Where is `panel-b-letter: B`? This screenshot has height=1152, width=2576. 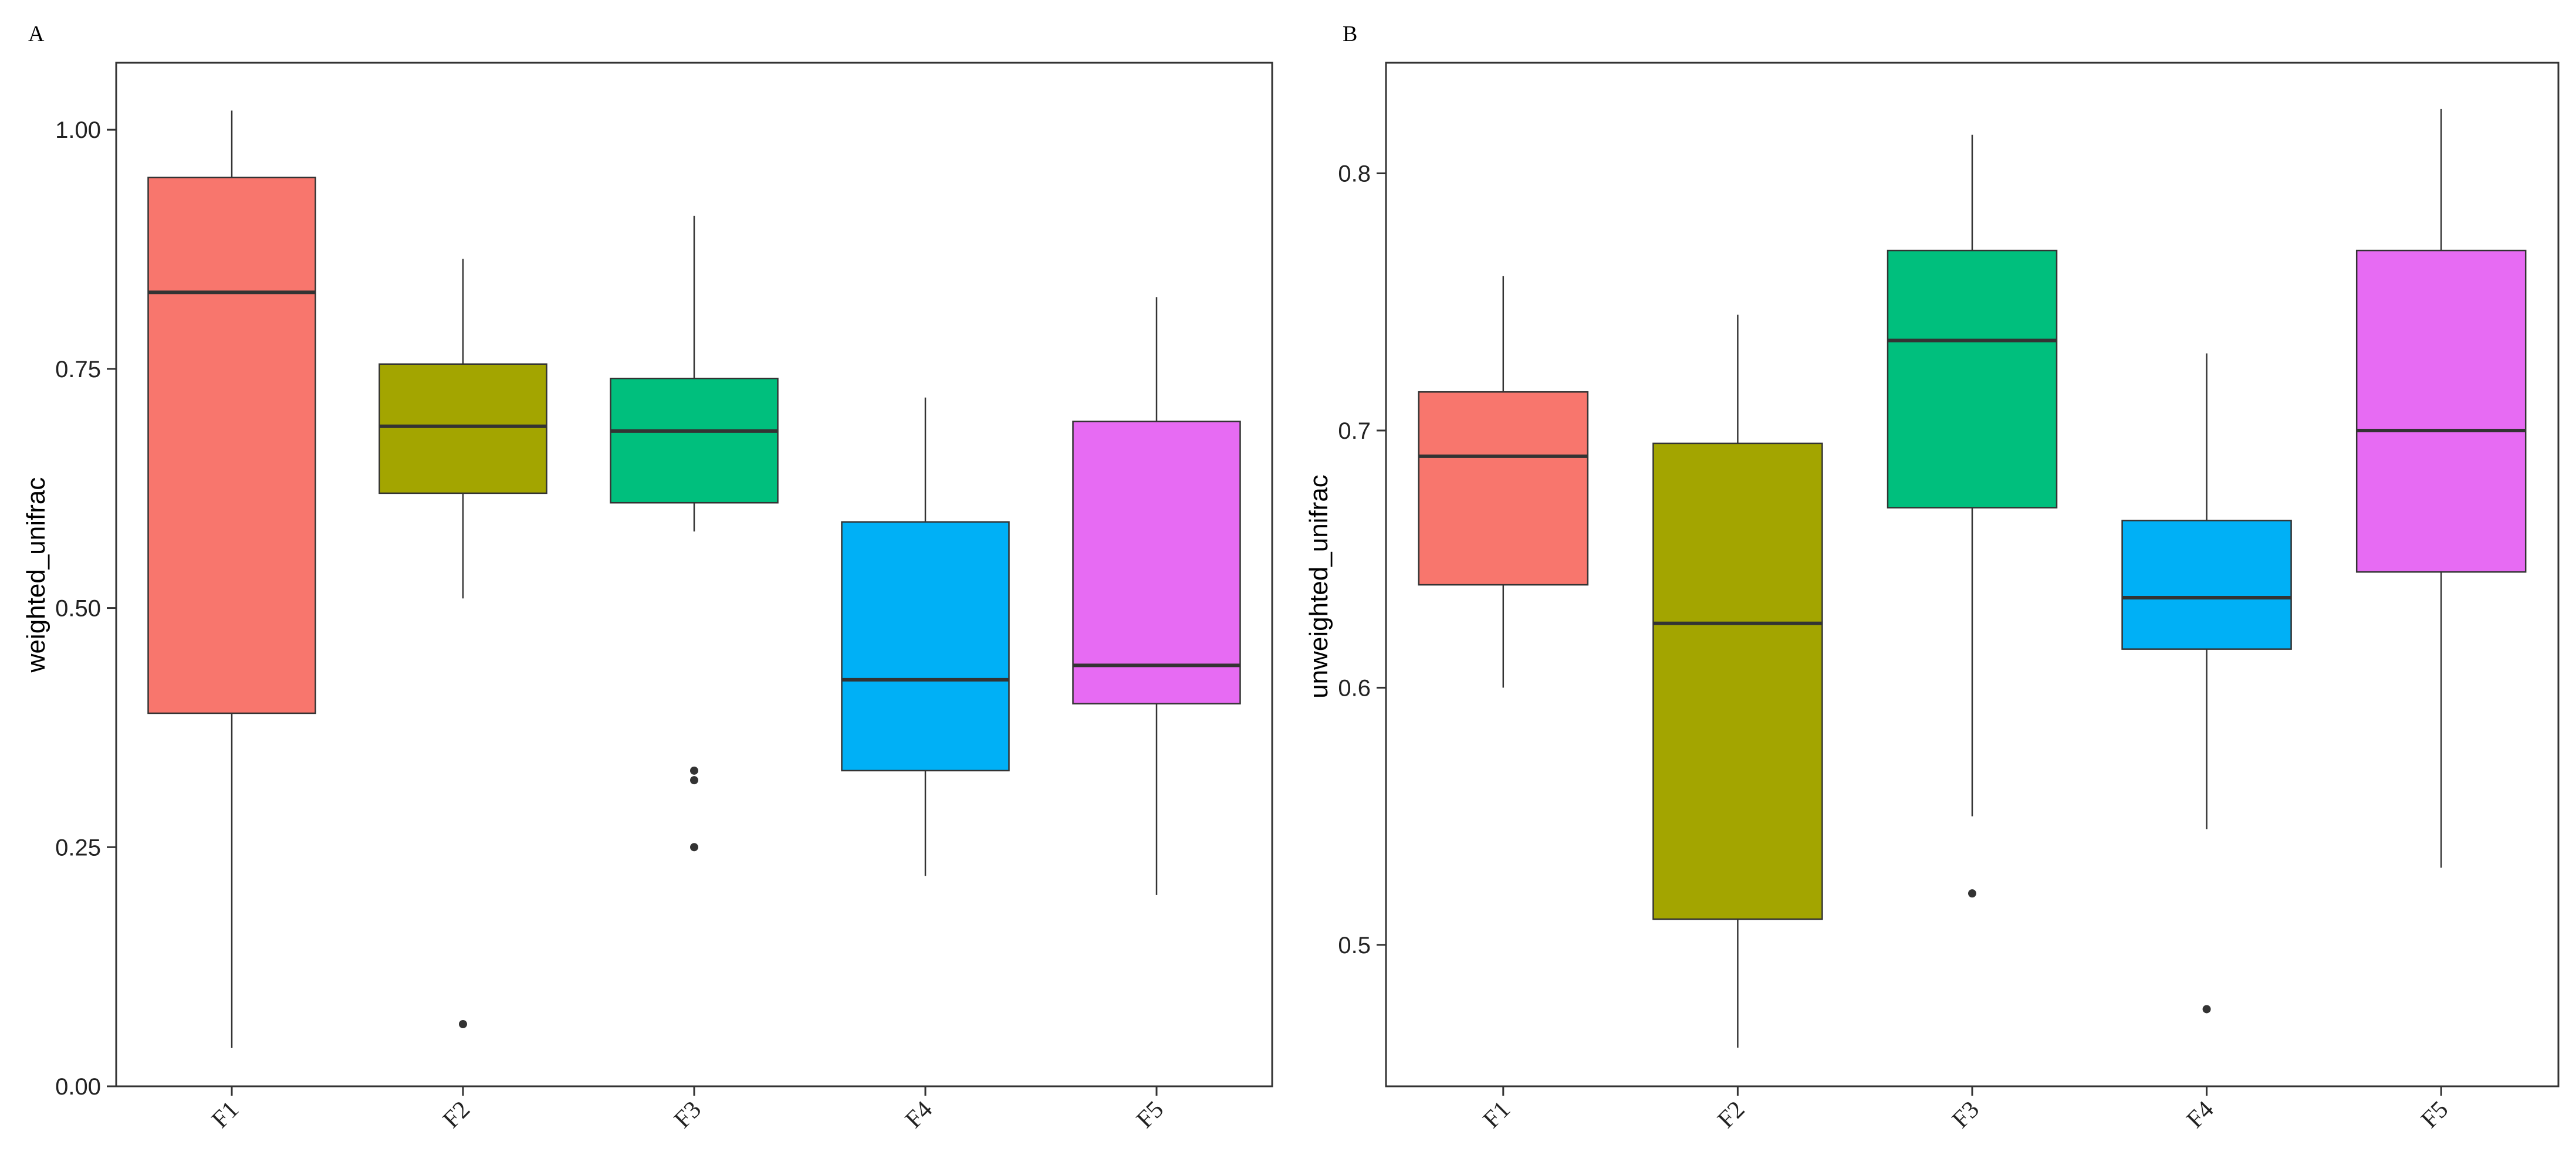 panel-b-letter: B is located at coordinates (1350, 34).